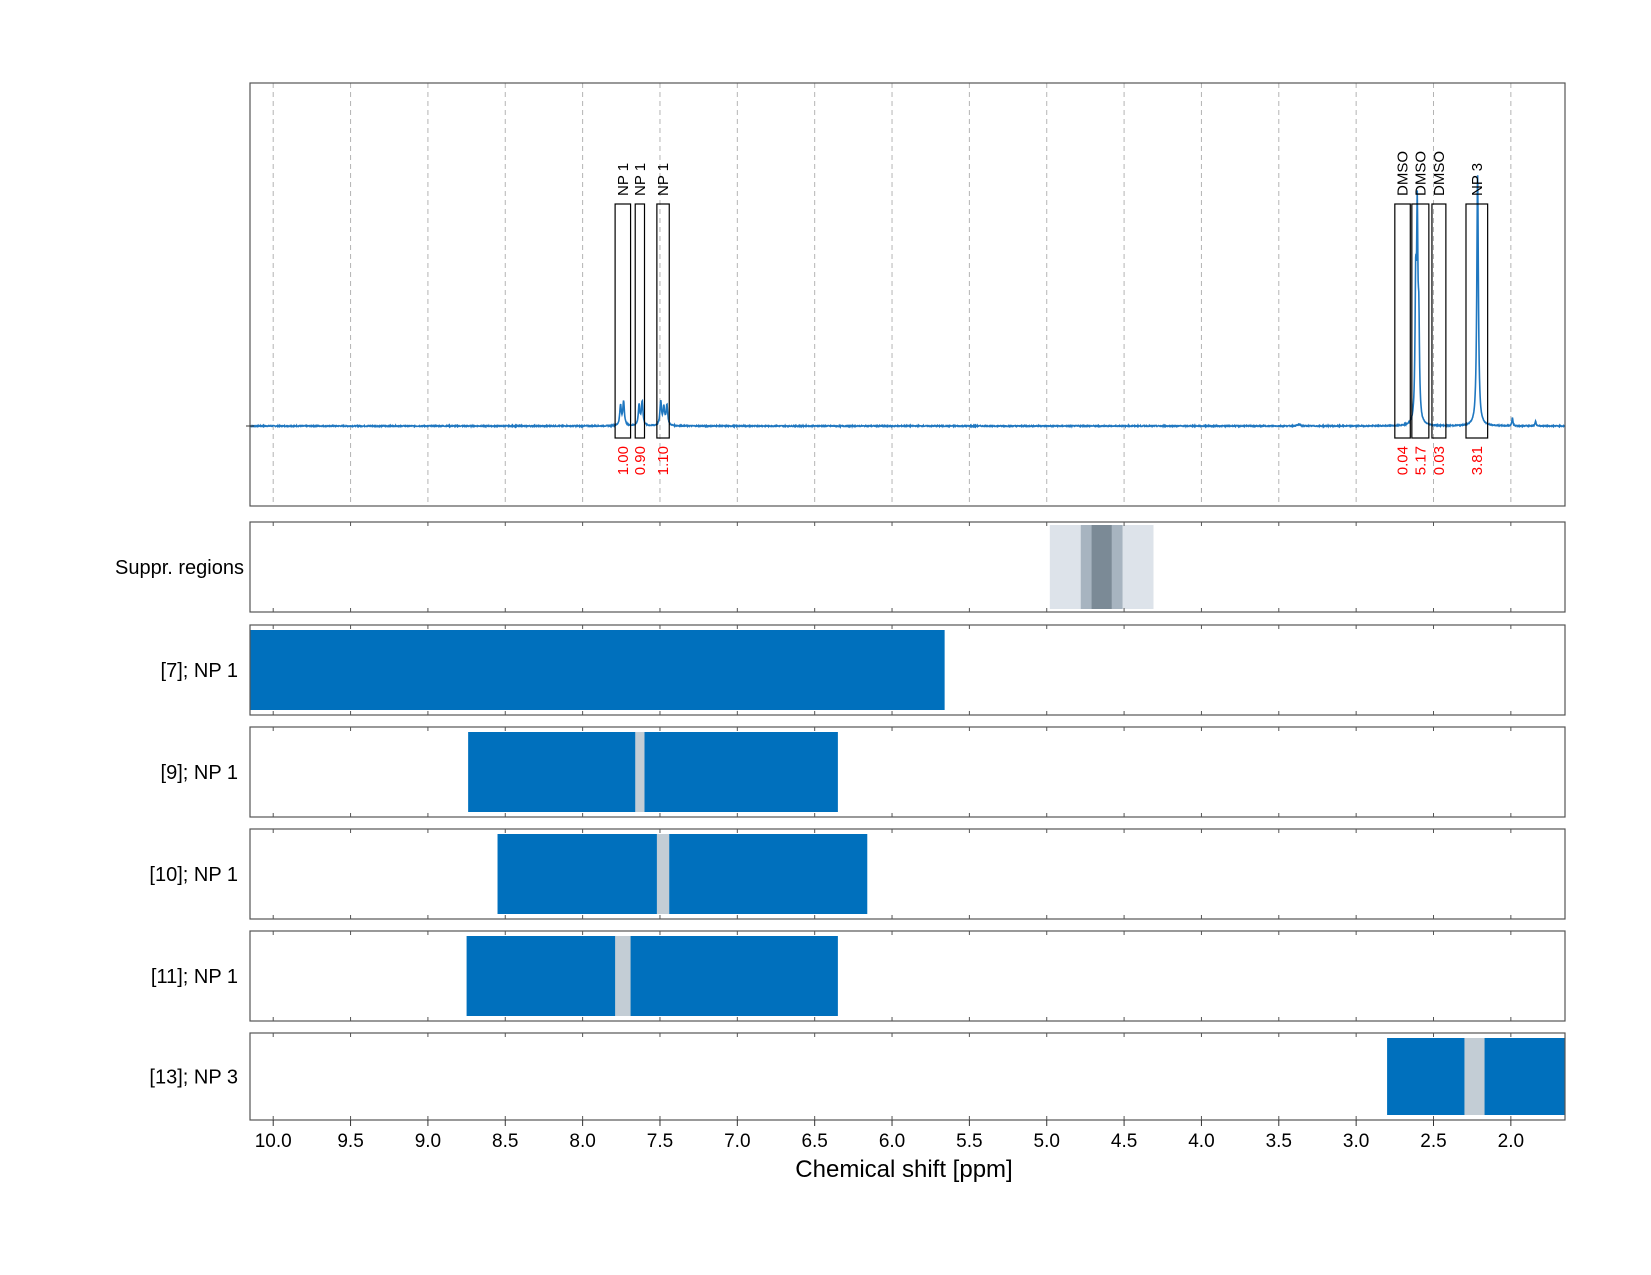  What do you see at coordinates (1439, 460) in the screenshot?
I see `integral-value: 0.03` at bounding box center [1439, 460].